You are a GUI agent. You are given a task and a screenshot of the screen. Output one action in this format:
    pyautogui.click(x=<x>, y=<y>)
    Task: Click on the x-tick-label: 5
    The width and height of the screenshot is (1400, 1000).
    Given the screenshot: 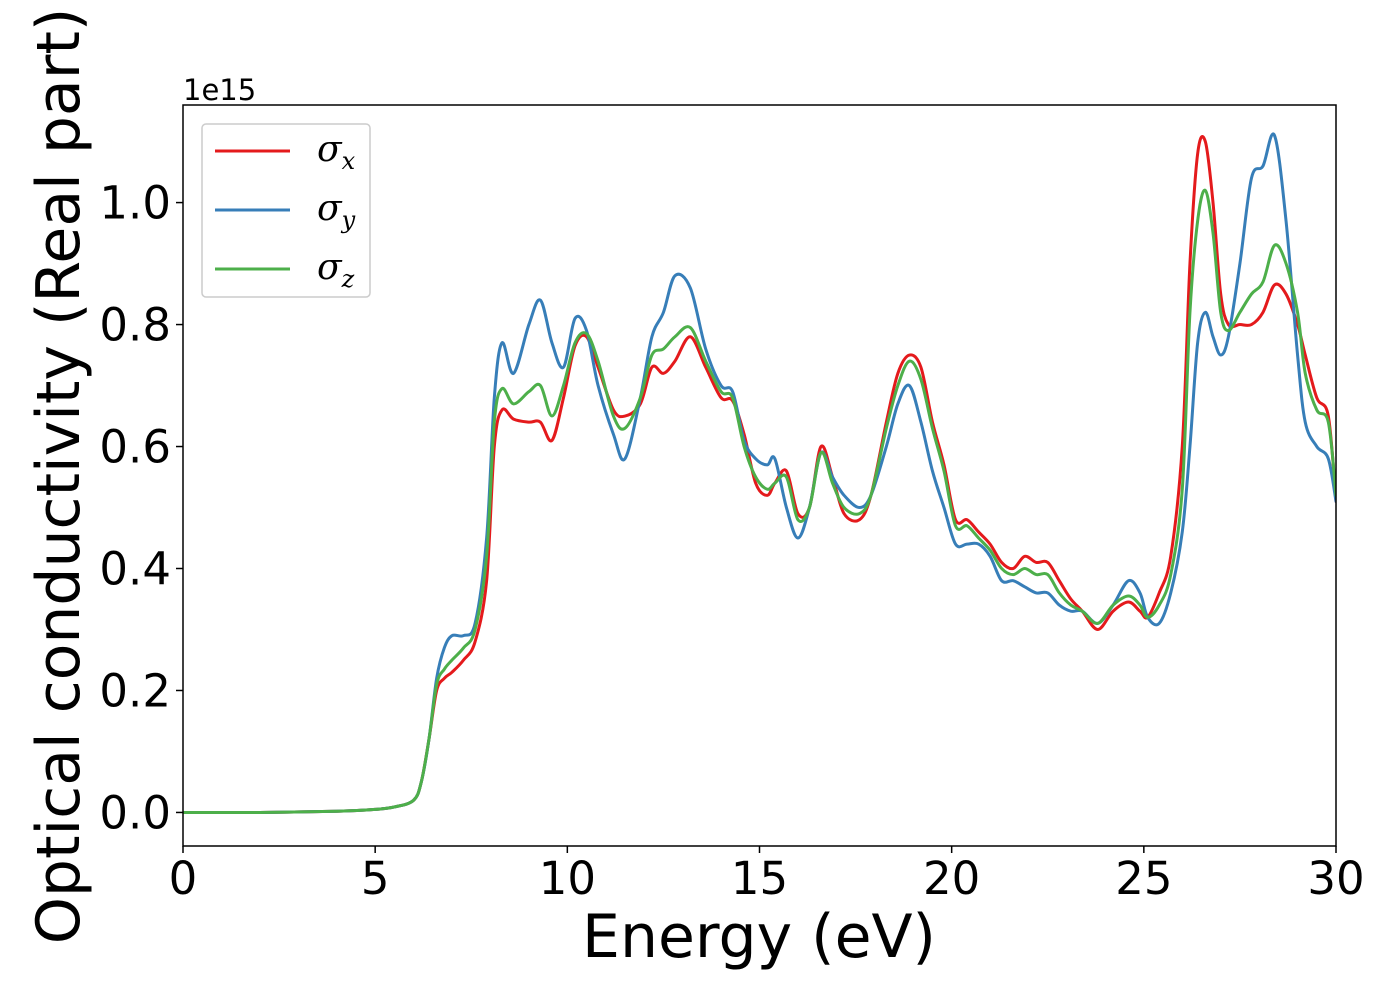 What is the action you would take?
    pyautogui.click(x=375, y=878)
    